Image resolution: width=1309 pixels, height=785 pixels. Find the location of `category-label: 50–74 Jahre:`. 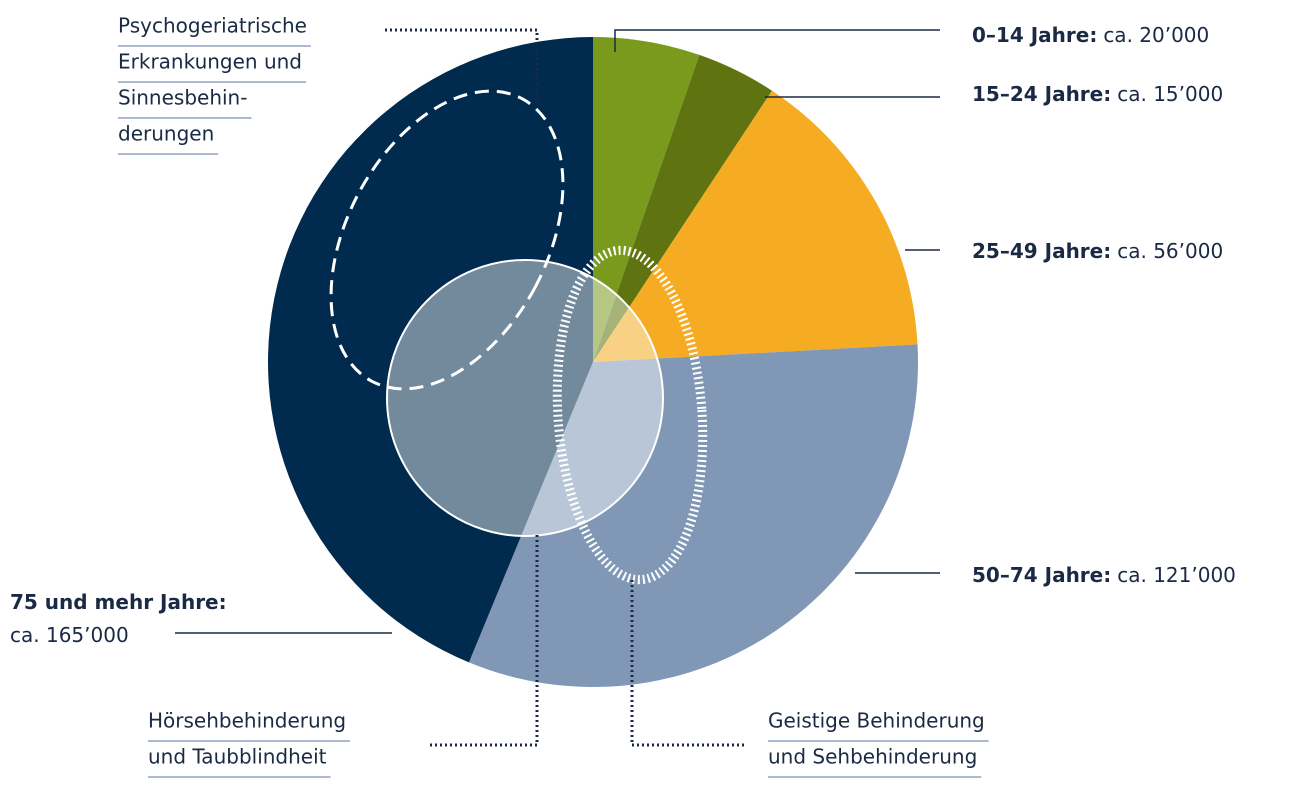

category-label: 50–74 Jahre: is located at coordinates (1041, 575).